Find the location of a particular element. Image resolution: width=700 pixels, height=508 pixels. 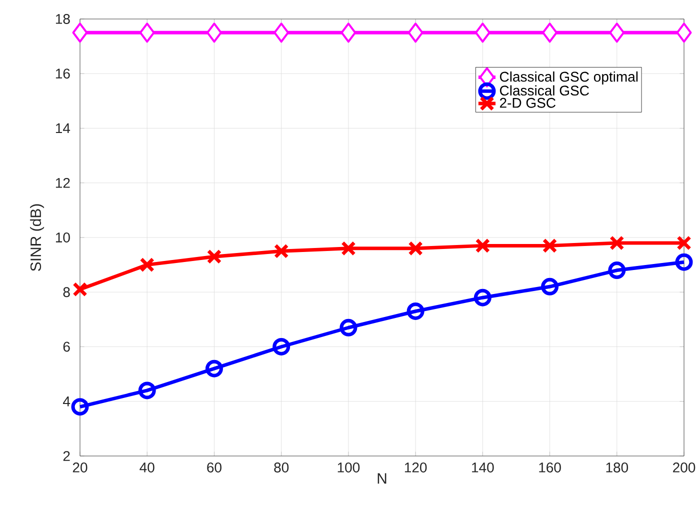

x-tick-label: 160 is located at coordinates (550, 467).